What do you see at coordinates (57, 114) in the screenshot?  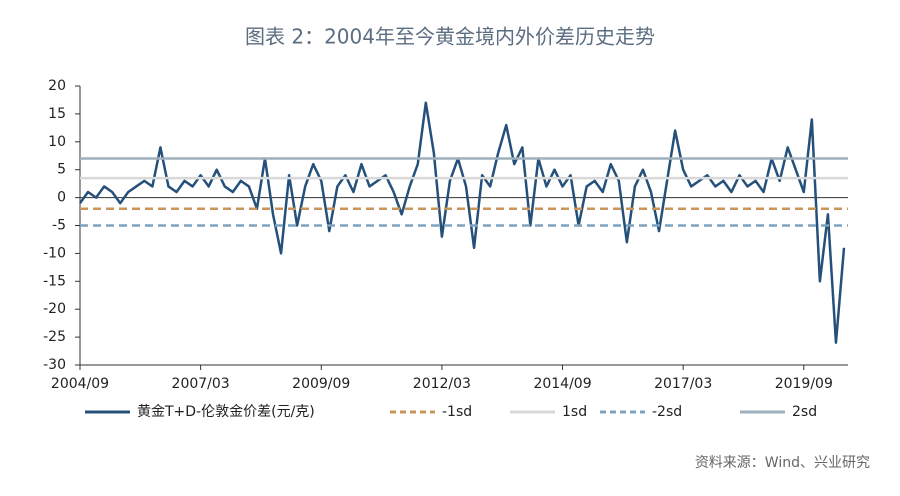 I see `y-tick-label: 15` at bounding box center [57, 114].